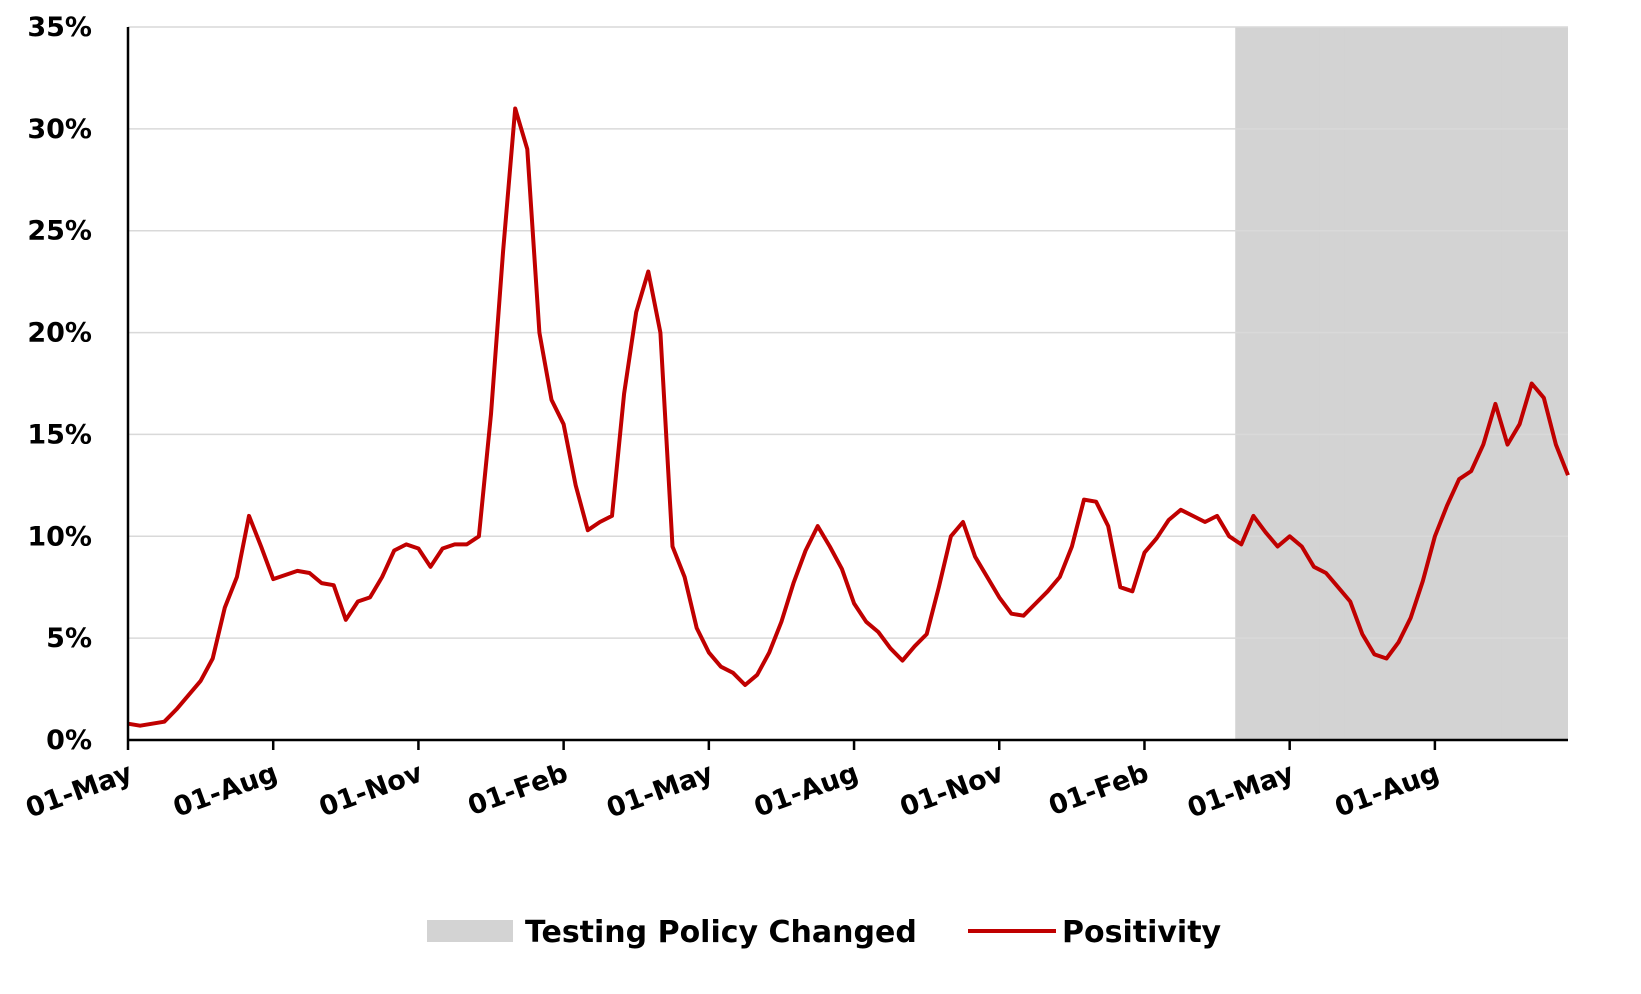  I want to click on y-tick-label: 20%, so click(59, 333).